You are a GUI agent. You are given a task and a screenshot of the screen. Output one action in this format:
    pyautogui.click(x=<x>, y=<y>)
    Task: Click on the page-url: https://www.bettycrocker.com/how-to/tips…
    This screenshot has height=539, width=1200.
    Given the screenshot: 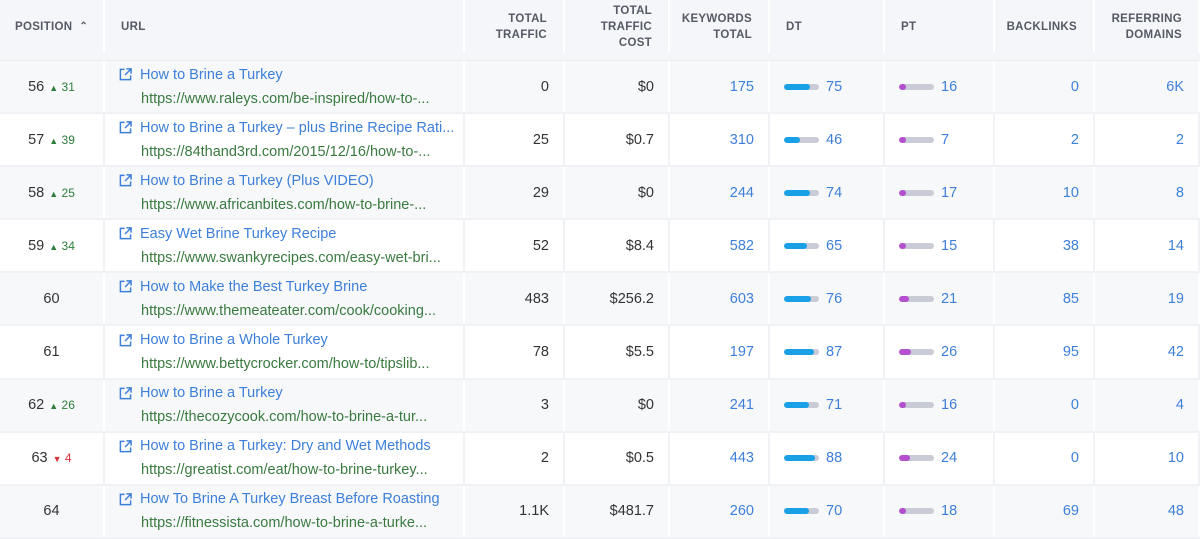 What is the action you would take?
    pyautogui.click(x=285, y=364)
    